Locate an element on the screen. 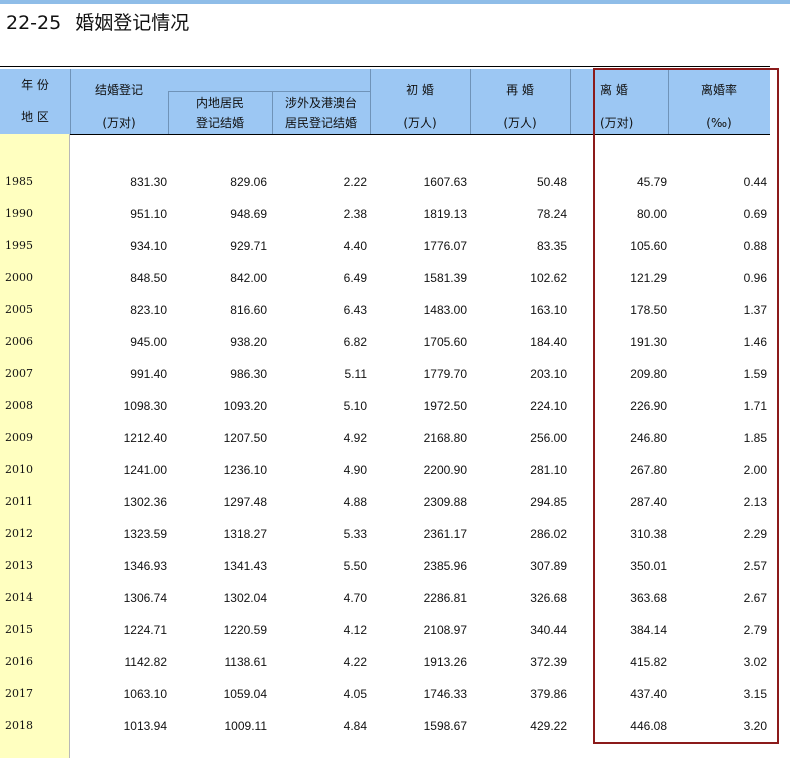 The height and width of the screenshot is (758, 790). cell-divorce: 191.30 is located at coordinates (648, 342).